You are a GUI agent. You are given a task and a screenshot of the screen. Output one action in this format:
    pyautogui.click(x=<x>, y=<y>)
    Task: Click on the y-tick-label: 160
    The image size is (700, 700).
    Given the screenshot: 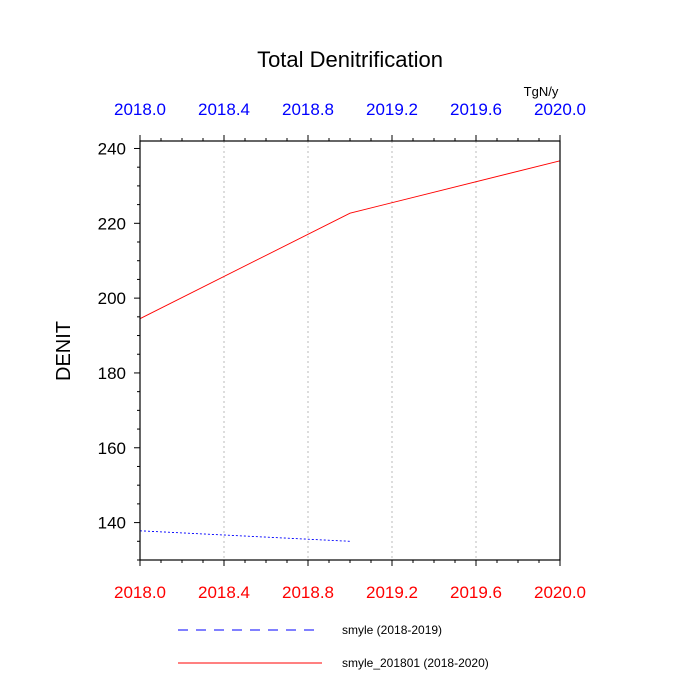 What is the action you would take?
    pyautogui.click(x=112, y=448)
    